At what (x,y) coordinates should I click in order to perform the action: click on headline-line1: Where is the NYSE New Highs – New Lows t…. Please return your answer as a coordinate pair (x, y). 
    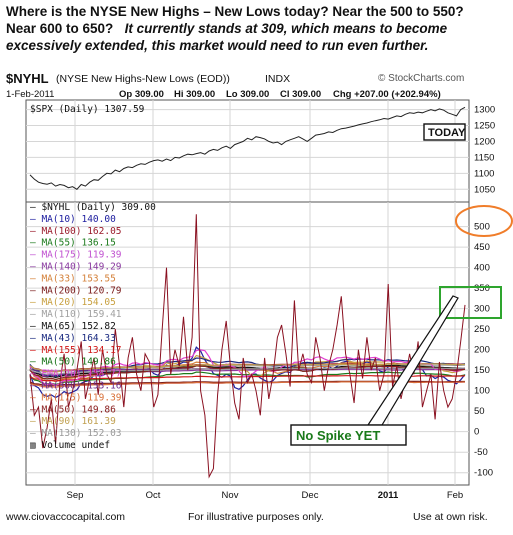
    Looking at the image, I should click on (235, 11).